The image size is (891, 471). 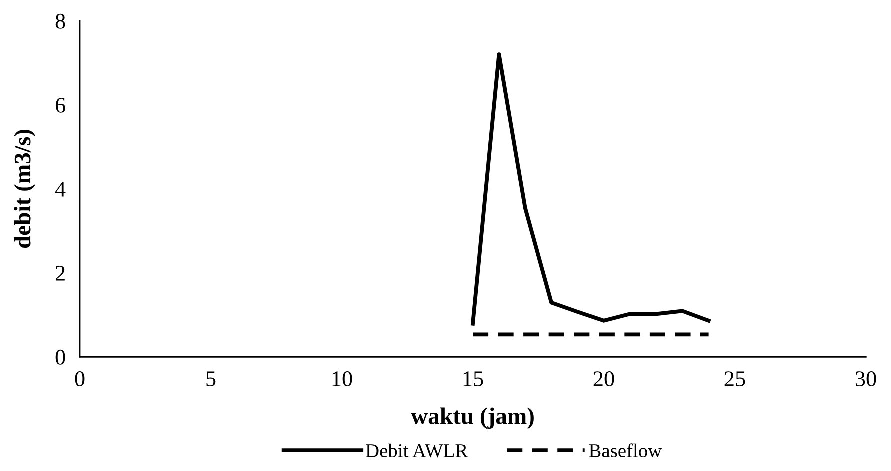 What do you see at coordinates (625, 451) in the screenshot?
I see `legend-label: Baseflow` at bounding box center [625, 451].